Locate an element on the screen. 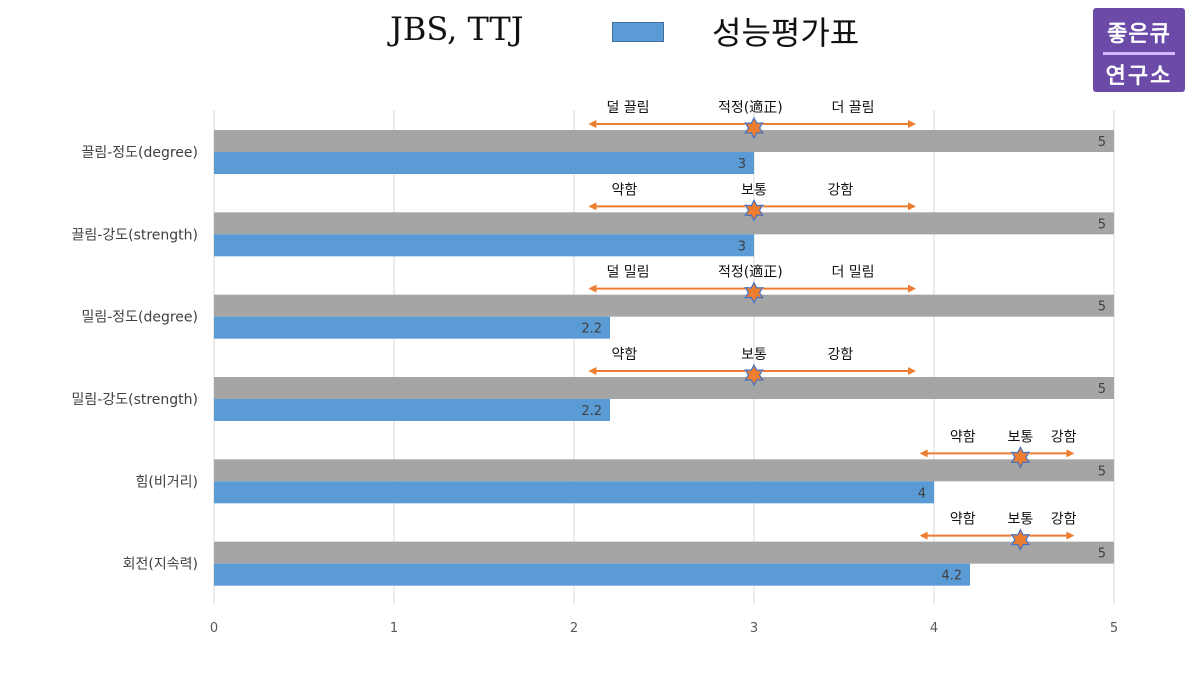 The image size is (1200, 675). x-tick-label: 2 is located at coordinates (574, 628).